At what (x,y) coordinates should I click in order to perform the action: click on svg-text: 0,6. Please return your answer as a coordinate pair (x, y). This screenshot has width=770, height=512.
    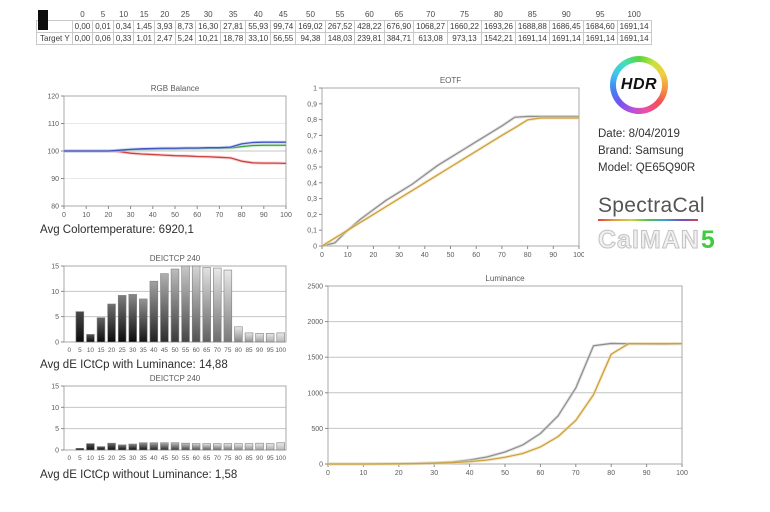
    Looking at the image, I should click on (312, 152).